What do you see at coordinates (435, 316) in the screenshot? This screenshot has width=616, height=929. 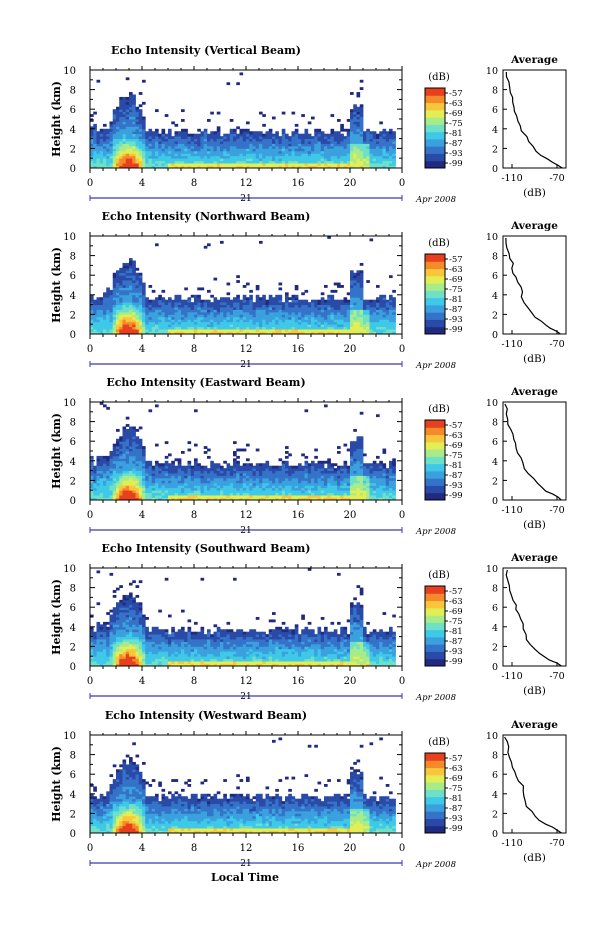 I see `colorbar-swatch` at bounding box center [435, 316].